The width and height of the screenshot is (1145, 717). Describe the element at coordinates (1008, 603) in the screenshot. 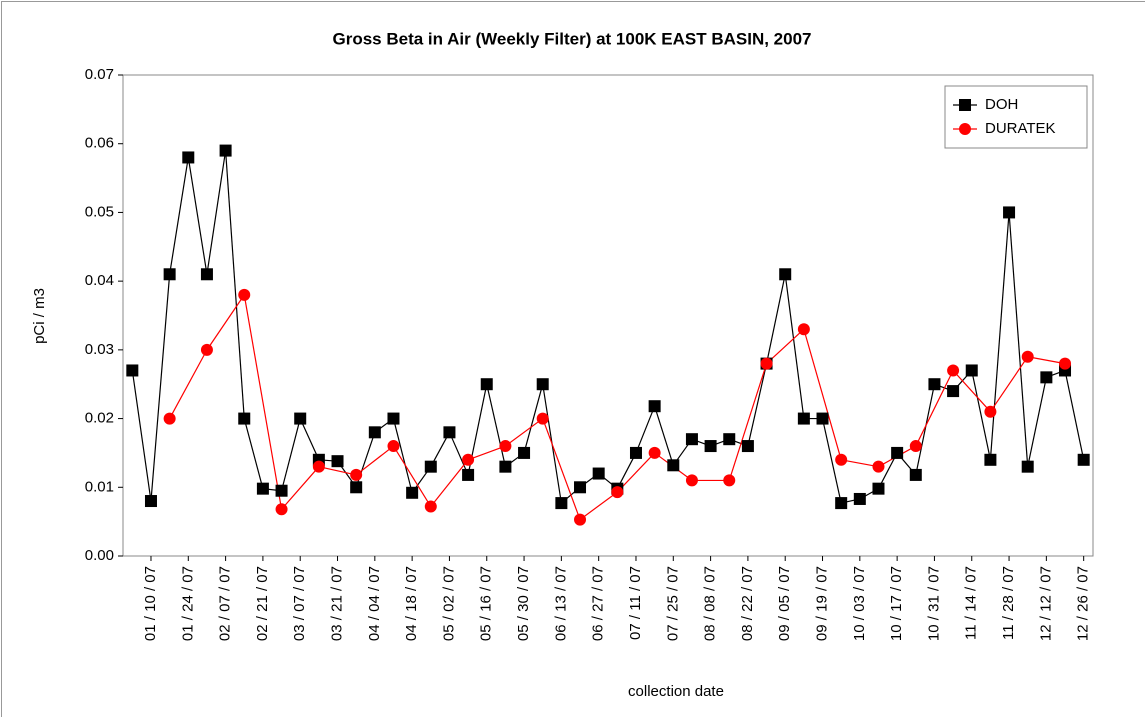

I see `x-tick-label: 11 / 28 / 07` at that location.